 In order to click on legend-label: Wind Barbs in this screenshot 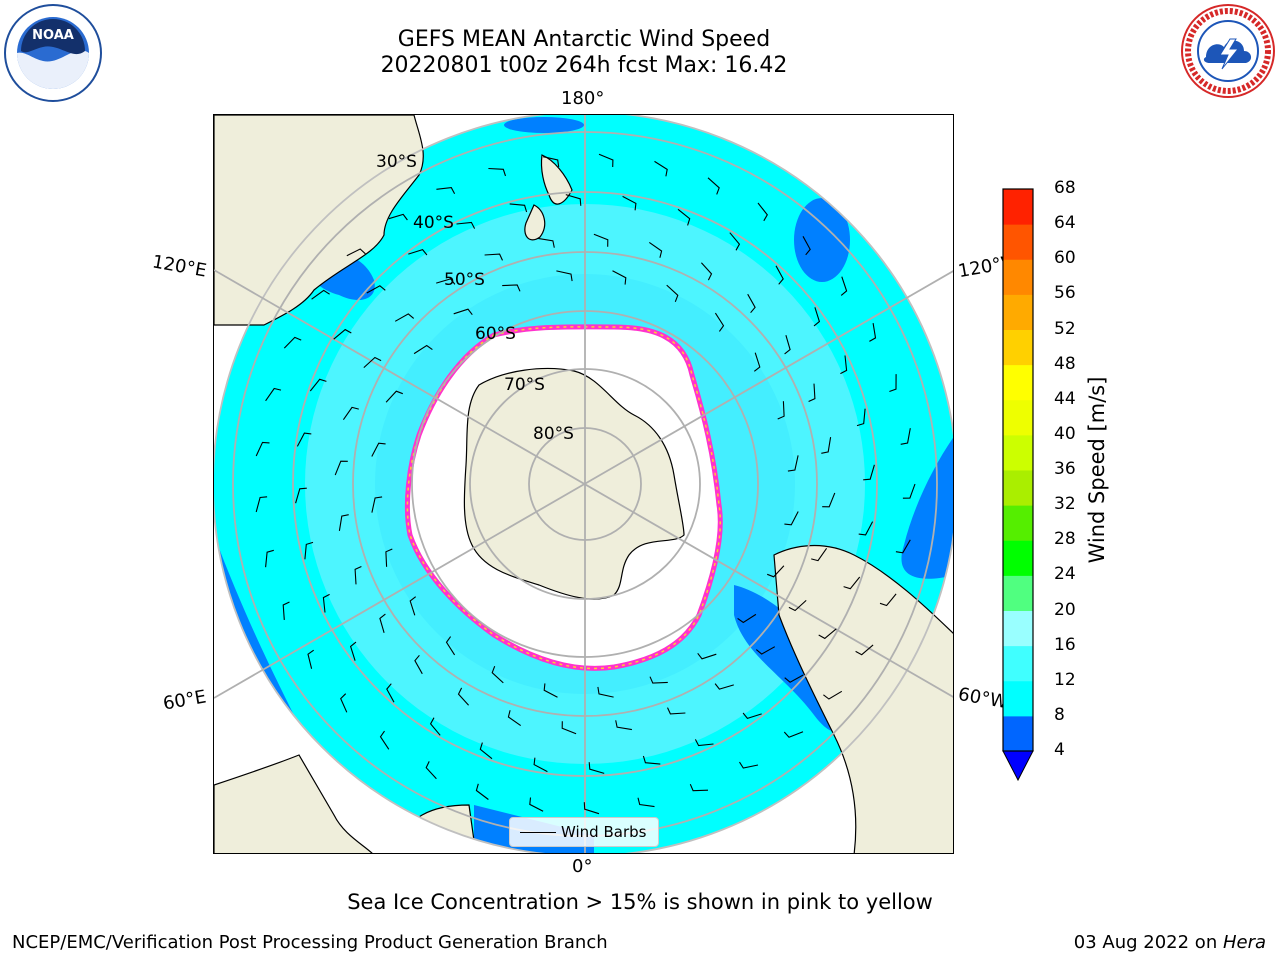, I will do `click(604, 832)`.